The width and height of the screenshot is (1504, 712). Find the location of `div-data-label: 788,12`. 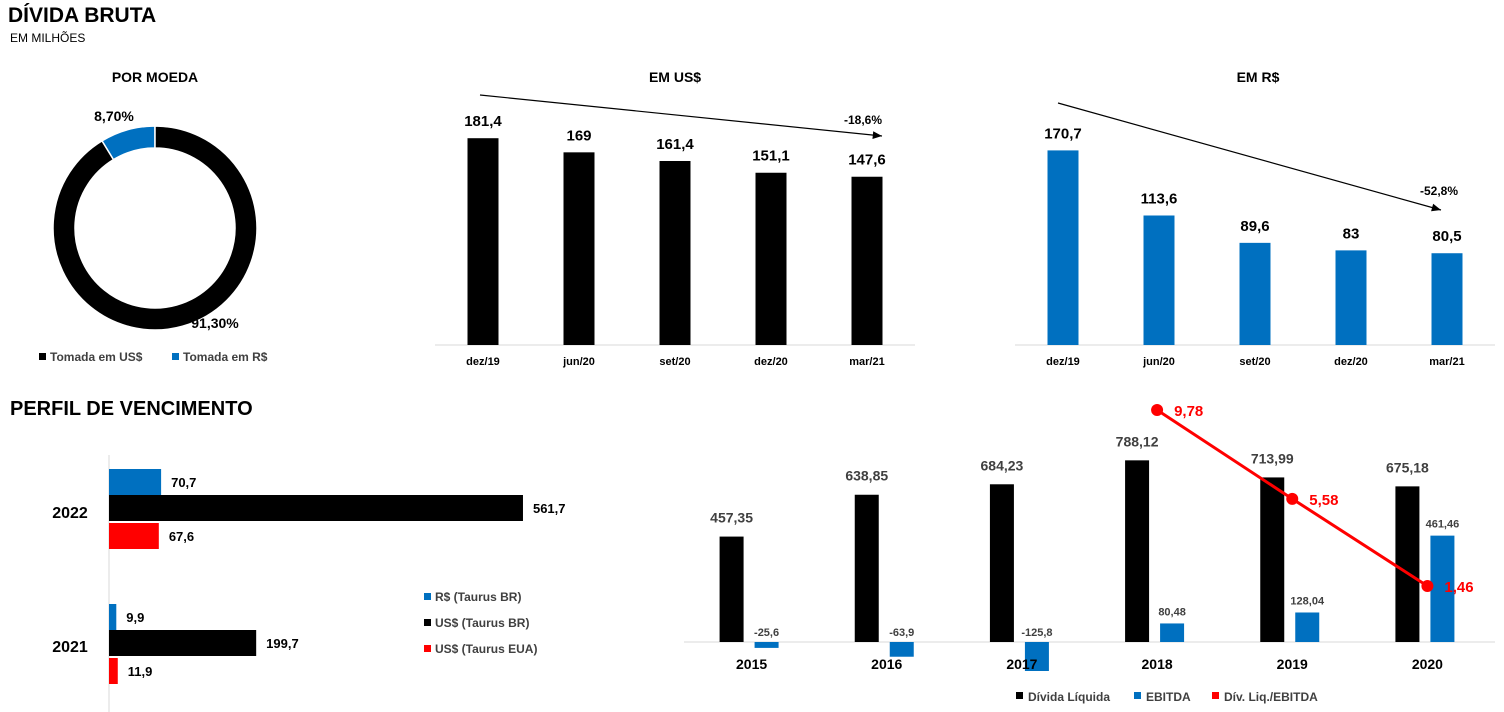

div-data-label: 788,12 is located at coordinates (1137, 441).